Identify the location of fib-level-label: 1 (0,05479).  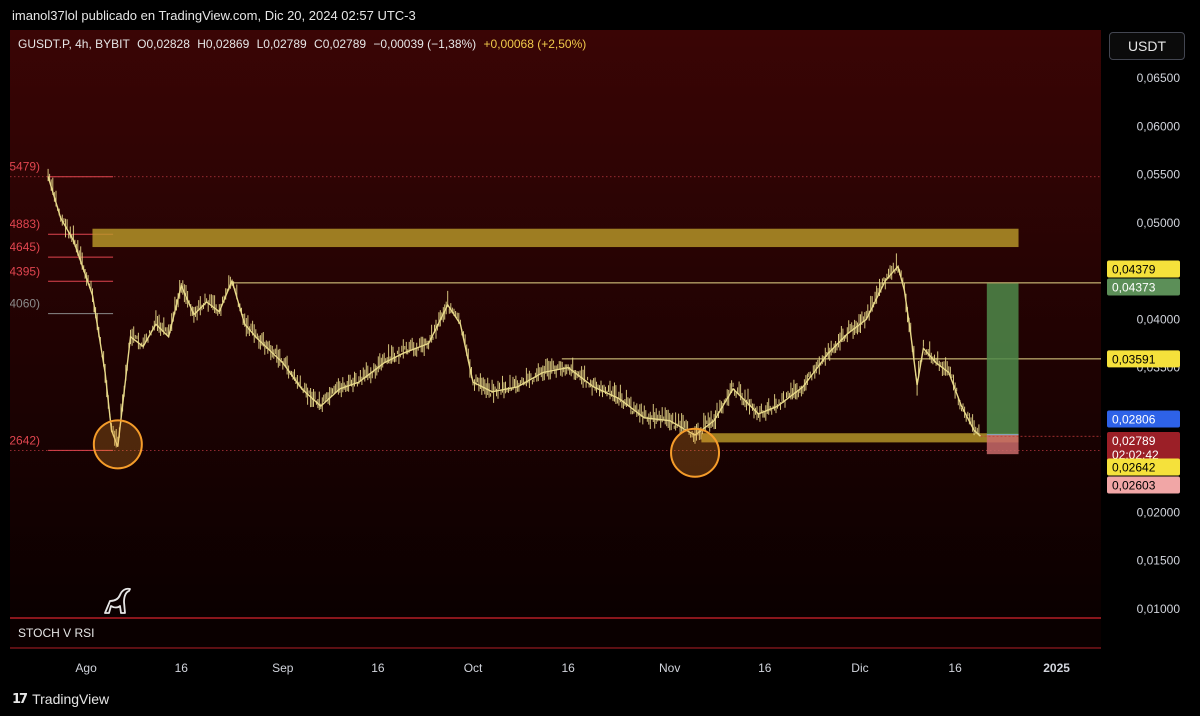
(25, 167).